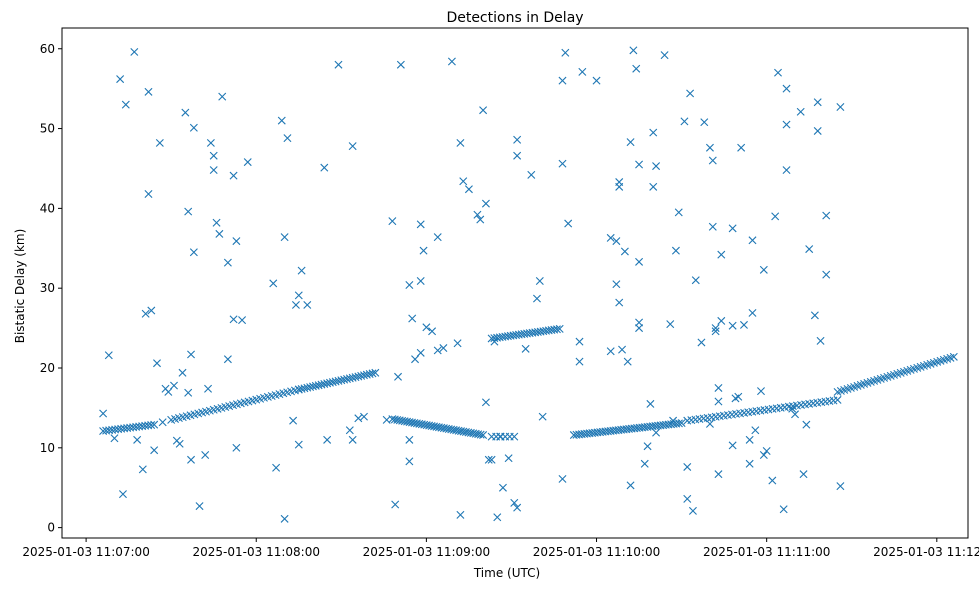  Describe the element at coordinates (426, 552) in the screenshot. I see `x-tick-label: 2025-01-03 11:09:00` at that location.